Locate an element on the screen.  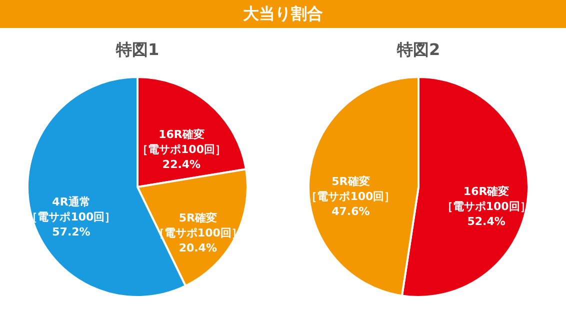
slice-label: 5R確変［電サポ100回］ is located at coordinates (351, 188).